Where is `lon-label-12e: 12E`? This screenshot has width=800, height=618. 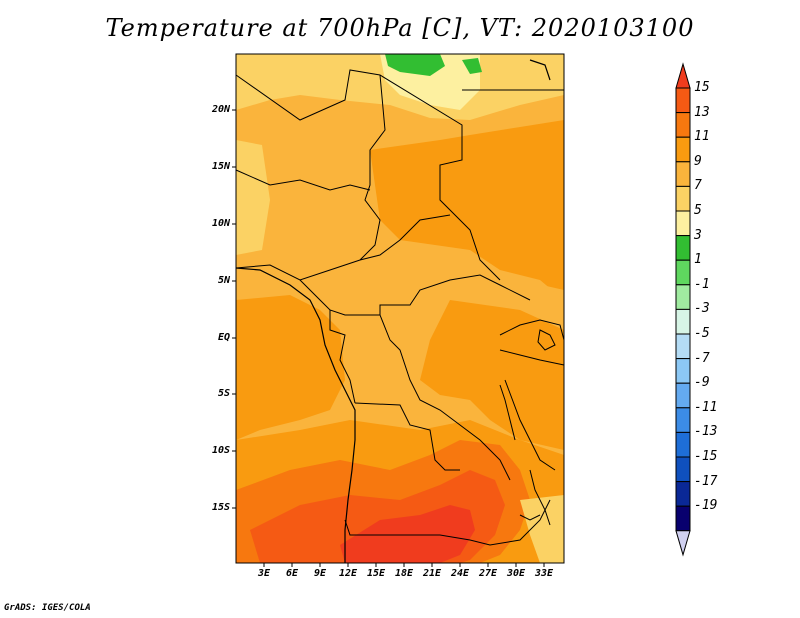
lon-label-12e: 12E is located at coordinates (348, 573).